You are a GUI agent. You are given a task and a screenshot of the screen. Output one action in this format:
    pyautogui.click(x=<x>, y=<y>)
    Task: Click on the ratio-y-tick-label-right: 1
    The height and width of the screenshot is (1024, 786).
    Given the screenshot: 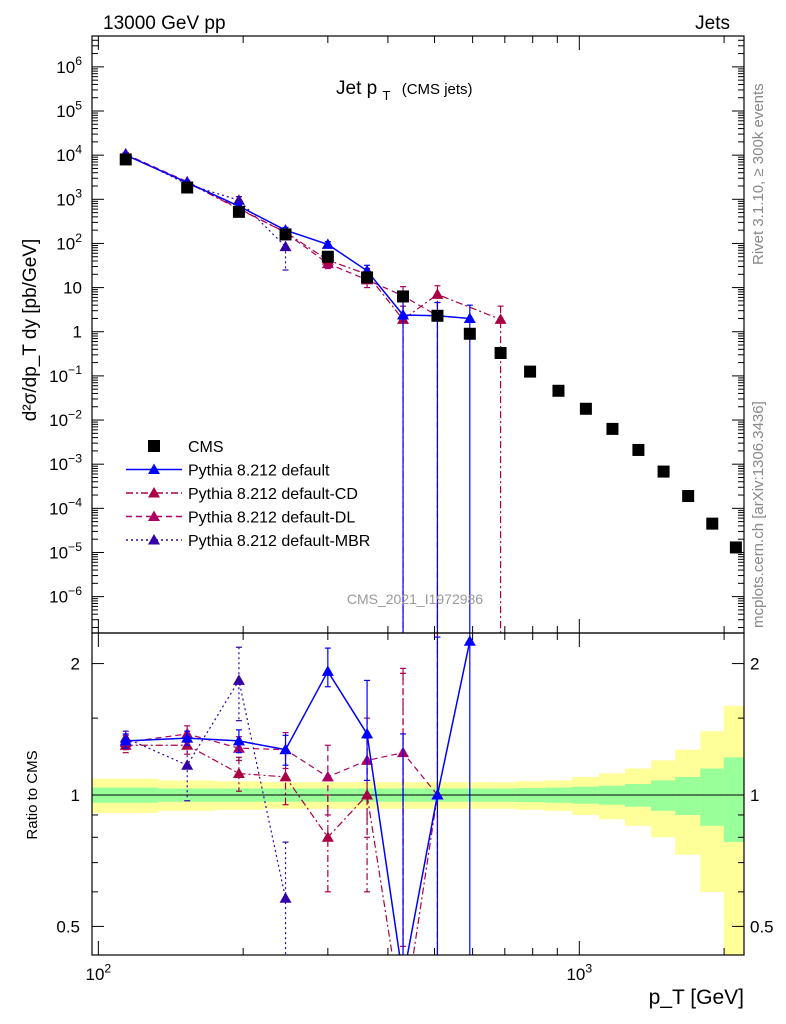 What is the action you would take?
    pyautogui.click(x=754, y=795)
    